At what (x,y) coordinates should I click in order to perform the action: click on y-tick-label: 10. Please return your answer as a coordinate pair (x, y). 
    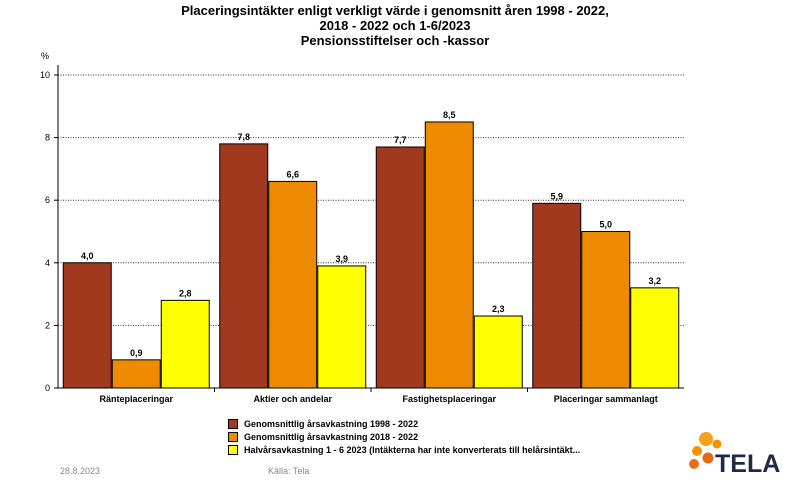
    Looking at the image, I should click on (45, 75).